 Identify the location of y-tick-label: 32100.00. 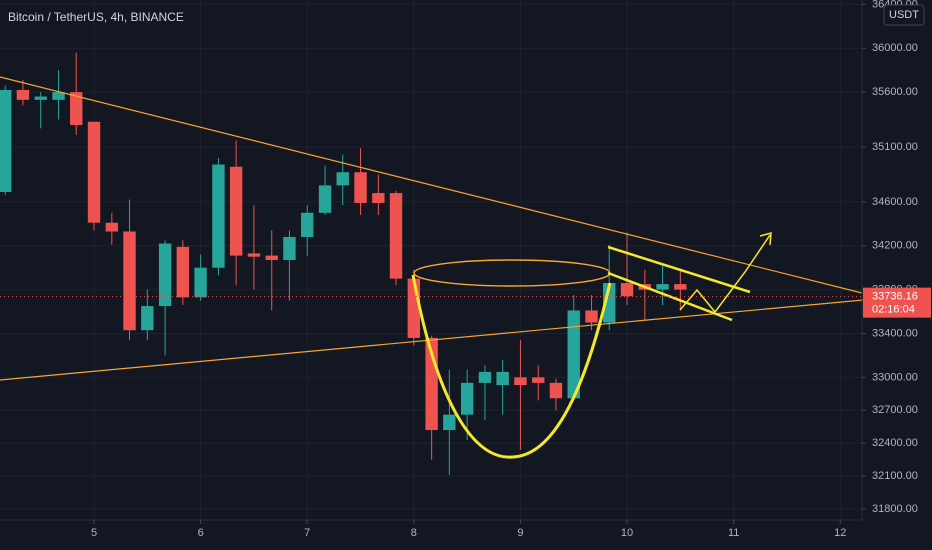
(895, 476).